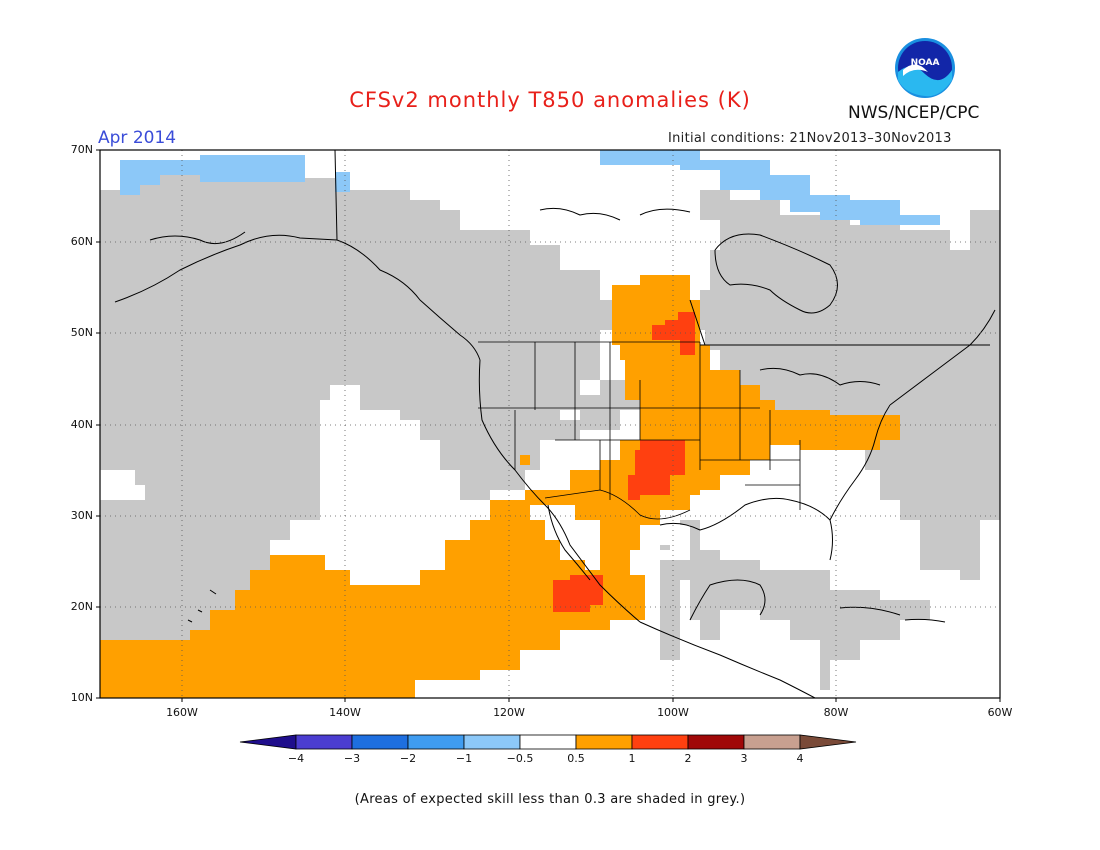 The image size is (1100, 850). Describe the element at coordinates (550, 100) in the screenshot. I see `chart-title: CFSv2 monthly T850 anomalies (K)` at that location.